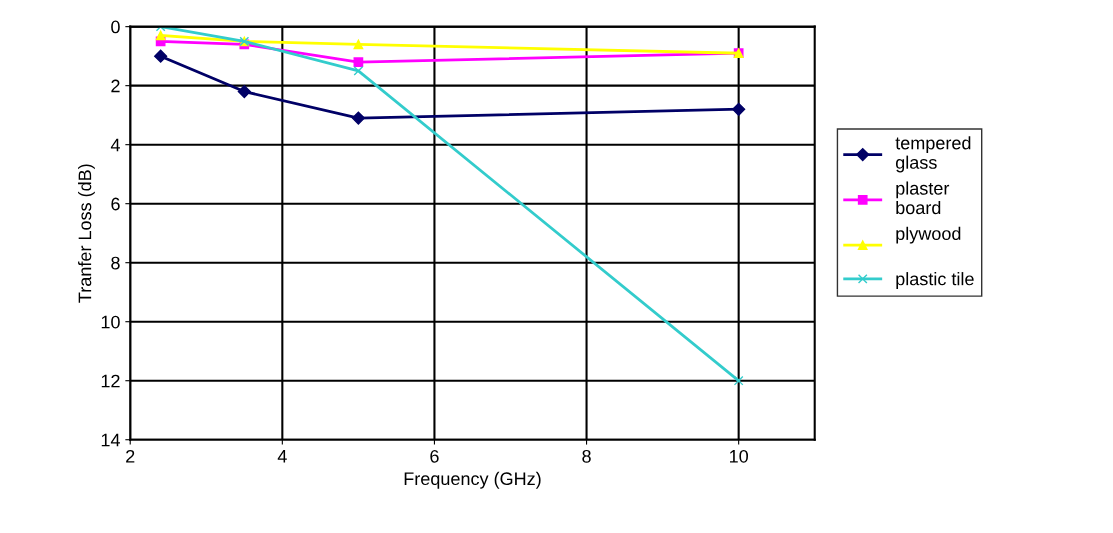 This screenshot has width=1113, height=533. Describe the element at coordinates (115, 204) in the screenshot. I see `y-tick-label: 6` at that location.